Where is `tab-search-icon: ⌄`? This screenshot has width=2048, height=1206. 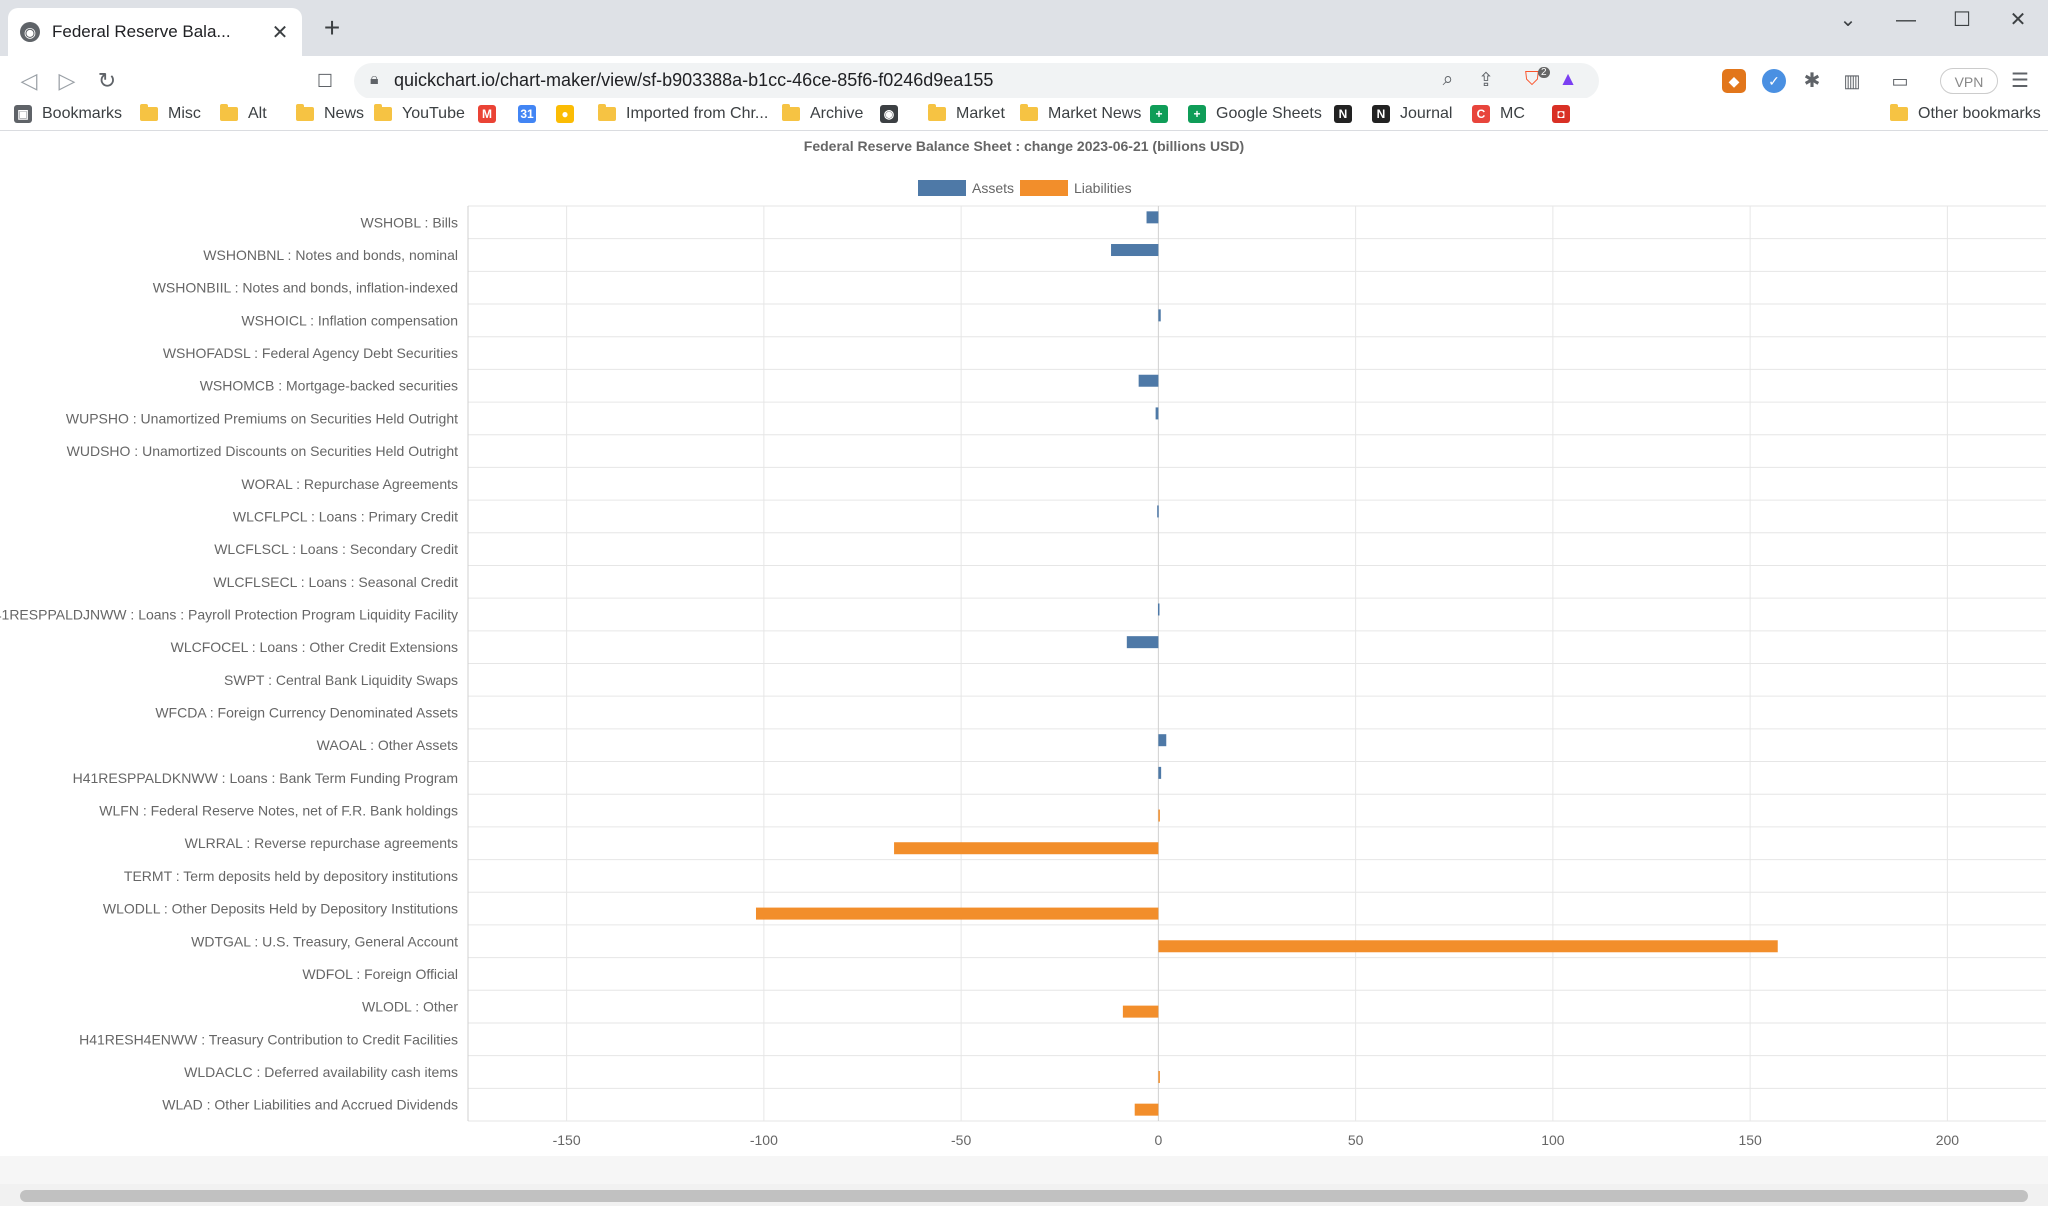 tab-search-icon: ⌄ is located at coordinates (1848, 20).